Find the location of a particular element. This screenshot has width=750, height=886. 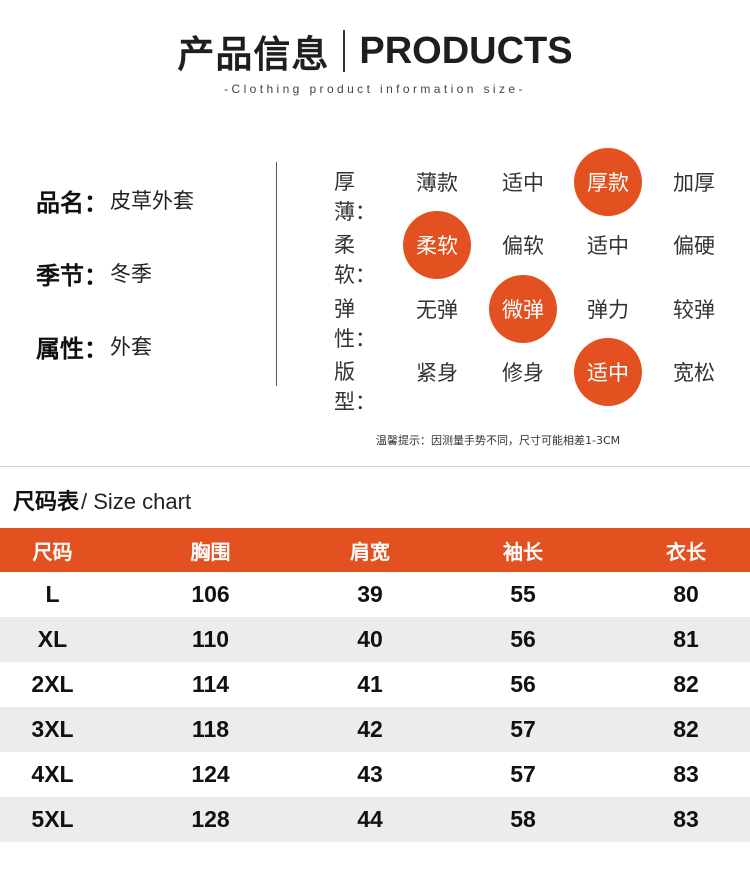

property-option: 加厚 is located at coordinates (694, 183).